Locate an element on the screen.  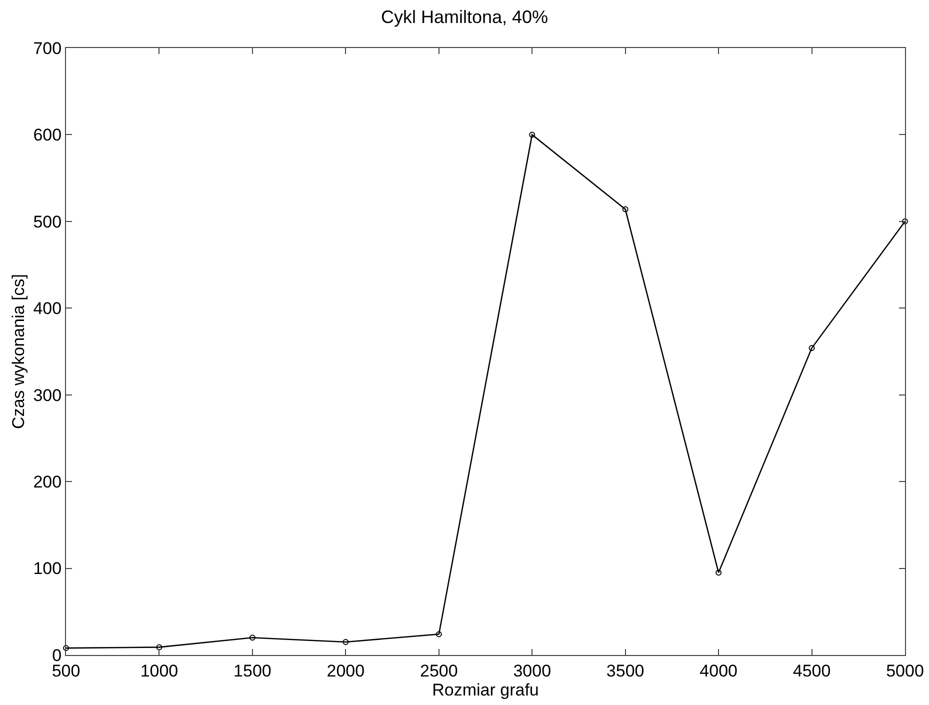
y-tick-label: 700 is located at coordinates (47, 48).